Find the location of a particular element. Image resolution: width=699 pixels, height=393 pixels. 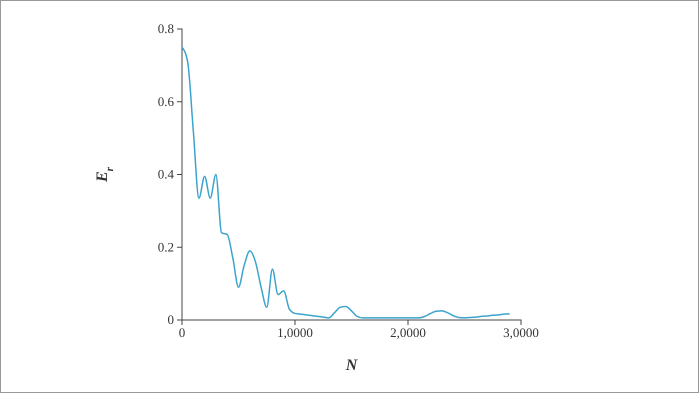

y-tick-label: 0.2 is located at coordinates (166, 246).